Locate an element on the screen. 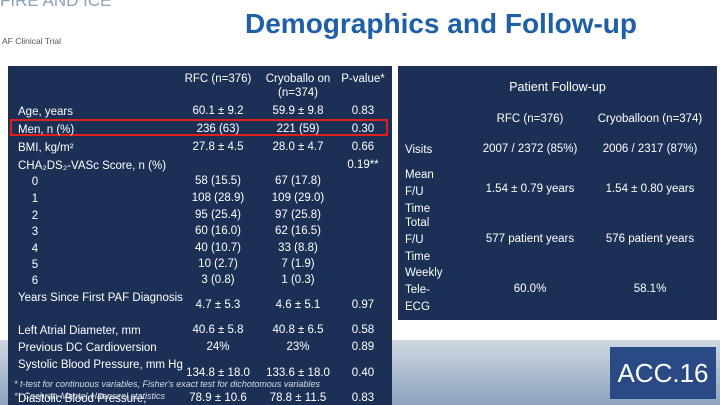  cell-value: 60 (16.0) is located at coordinates (218, 231).